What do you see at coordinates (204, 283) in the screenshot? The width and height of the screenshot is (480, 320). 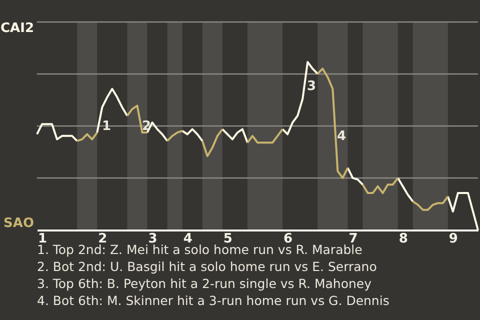 I see `text: 3. Top 6th: B. Peyton hit a 2-run single vs R. Mahoney` at bounding box center [204, 283].